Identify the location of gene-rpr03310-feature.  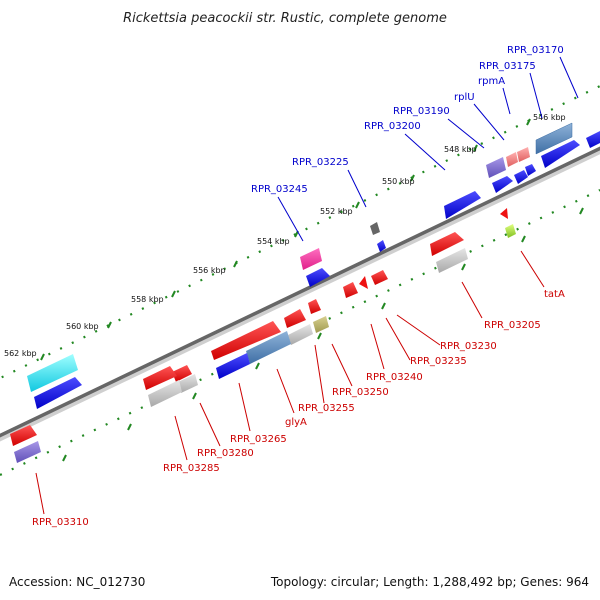
(27, 452).